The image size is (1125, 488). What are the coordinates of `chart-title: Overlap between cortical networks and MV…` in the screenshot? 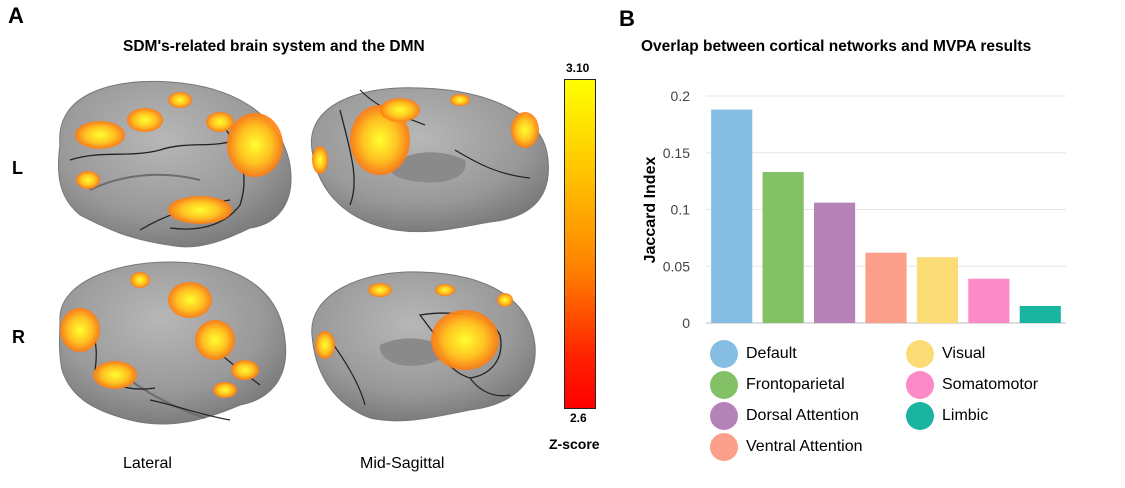 It's located at (836, 46).